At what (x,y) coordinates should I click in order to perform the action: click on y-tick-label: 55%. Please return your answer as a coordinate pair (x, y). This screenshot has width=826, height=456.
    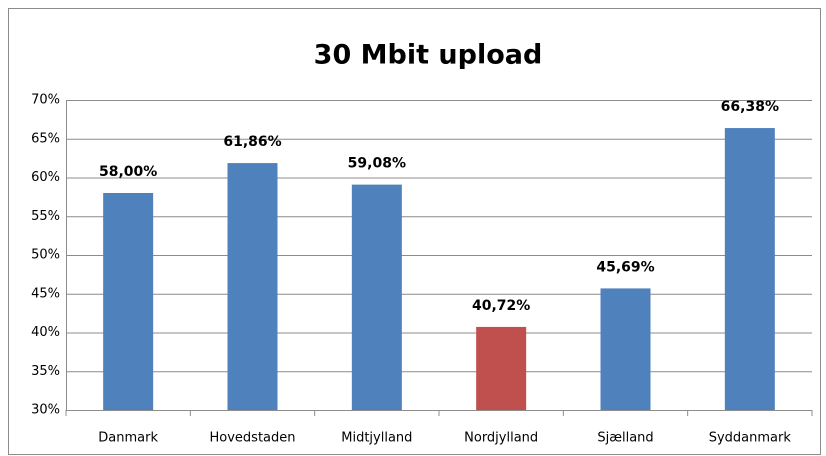
    Looking at the image, I should click on (45, 216).